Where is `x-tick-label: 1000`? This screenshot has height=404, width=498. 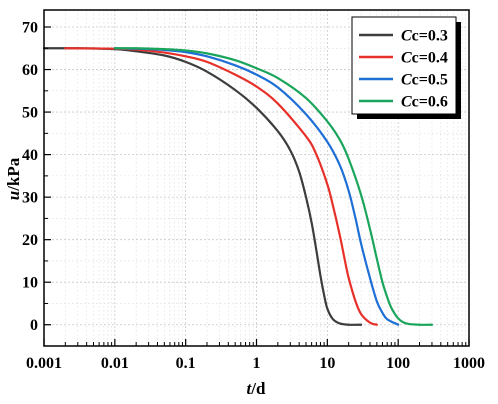
x-tick-label: 1000 is located at coordinates (469, 363).